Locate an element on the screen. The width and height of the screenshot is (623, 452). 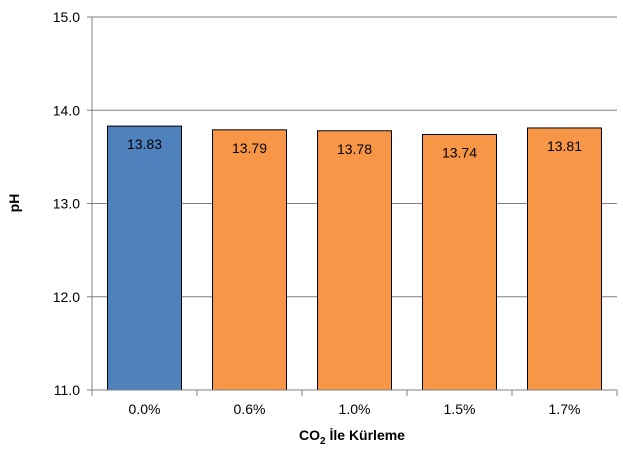
y-tick-label: 11.0 is located at coordinates (67, 390).